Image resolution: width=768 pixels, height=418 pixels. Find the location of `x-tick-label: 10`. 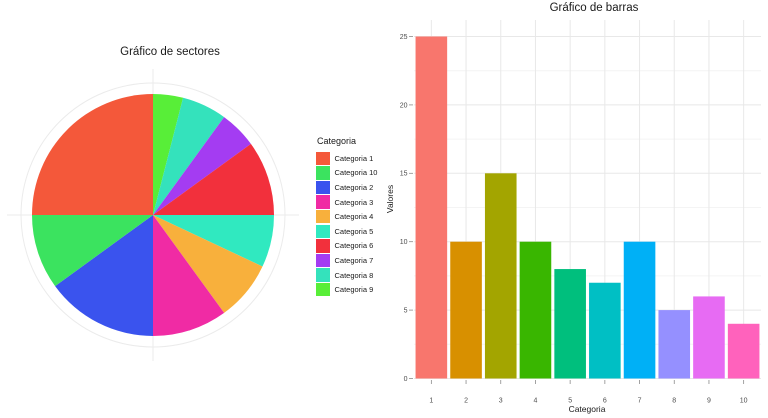

x-tick-label: 10 is located at coordinates (744, 401).